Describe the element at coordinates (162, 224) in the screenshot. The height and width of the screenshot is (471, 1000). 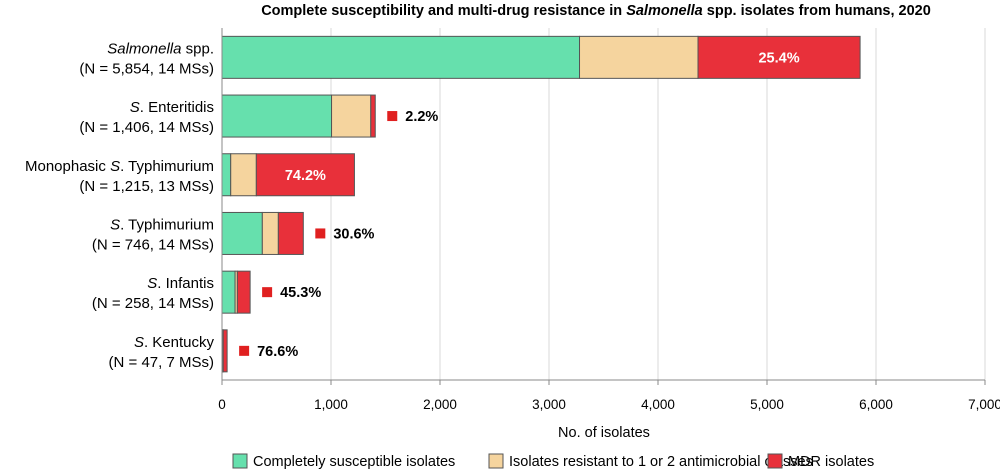
I see `category-label: S. Typhimurium` at that location.